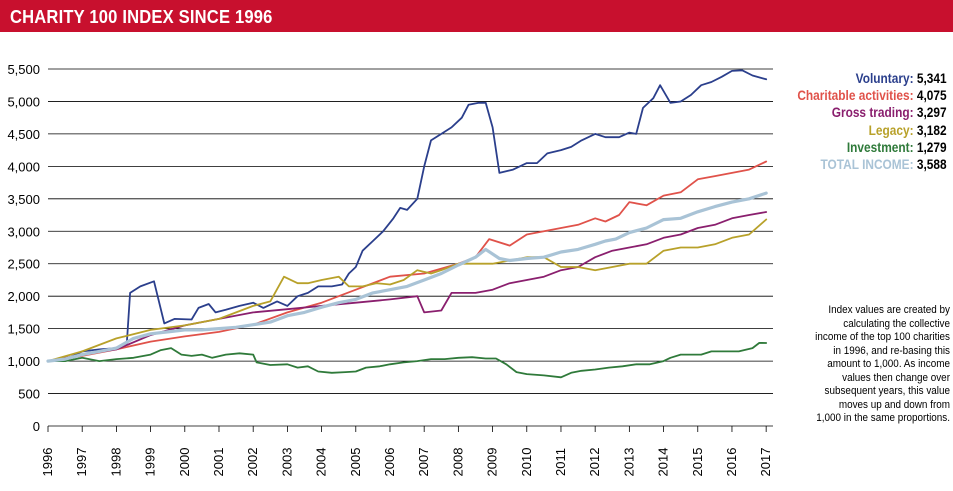 The height and width of the screenshot is (491, 953). Describe the element at coordinates (407, 360) in the screenshot. I see `series-line-investment` at that location.